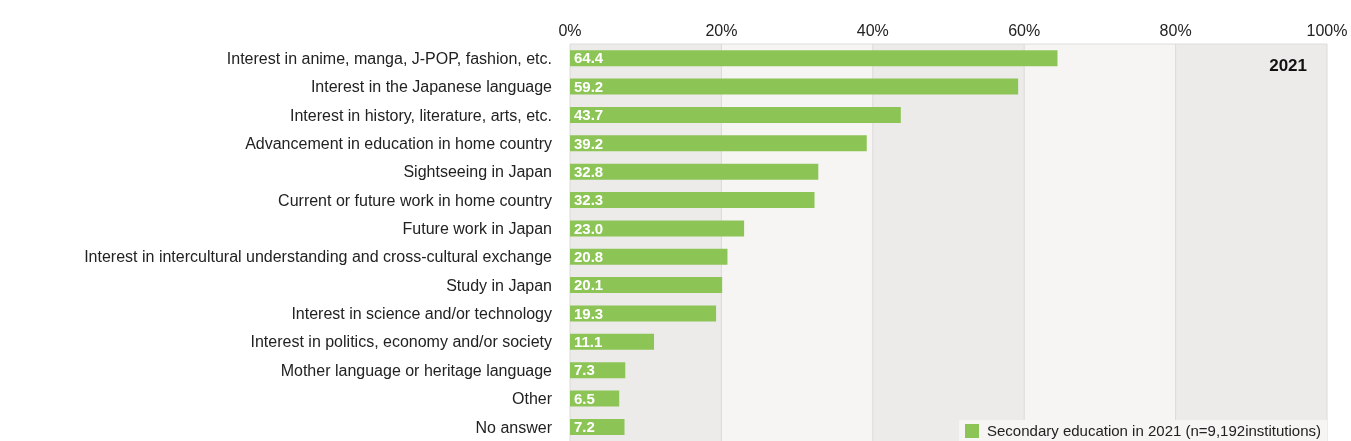 Image resolution: width=1351 pixels, height=441 pixels. Describe the element at coordinates (431, 87) in the screenshot. I see `y-tick-label: Interest in the Japanese language` at that location.